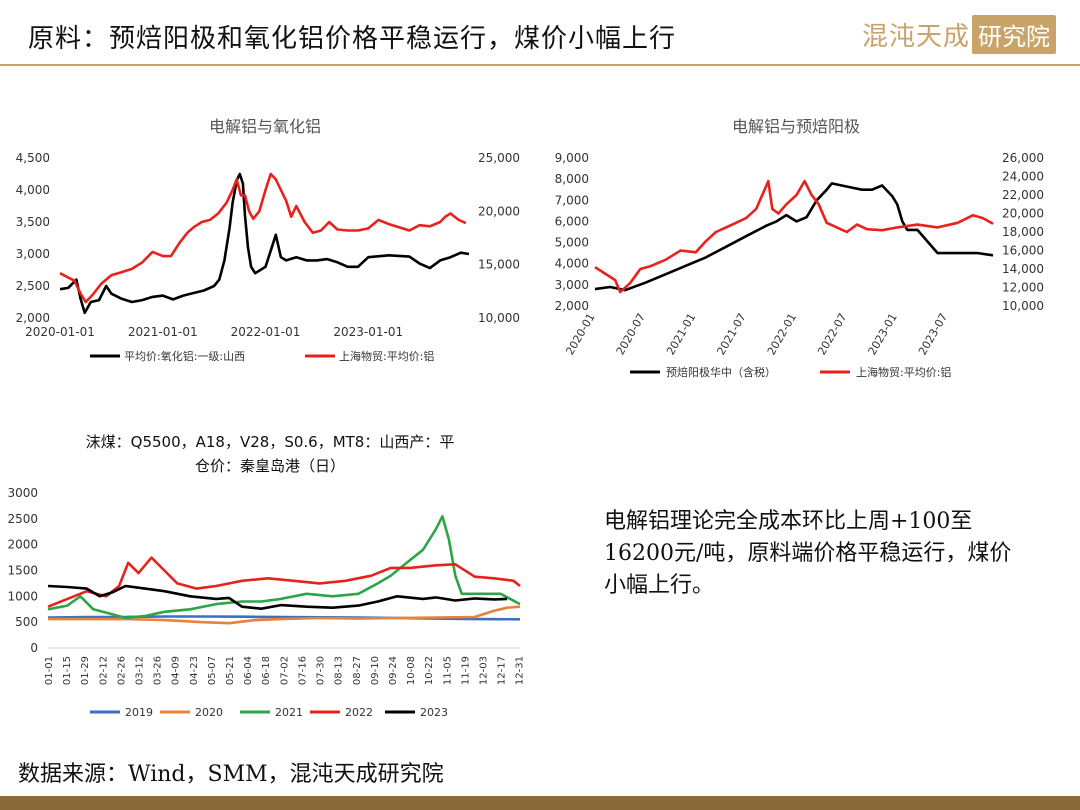 This screenshot has width=1080, height=810. Describe the element at coordinates (411, 670) in the screenshot. I see `x-tick: 10-08` at that location.